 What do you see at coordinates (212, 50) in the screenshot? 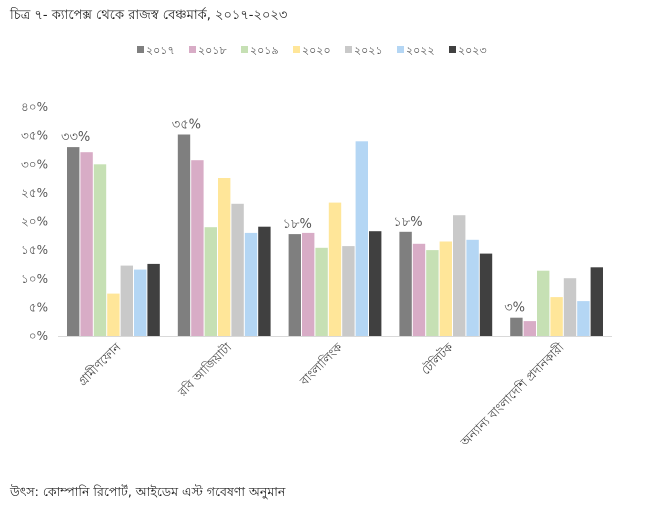
I see `legend-label: ২০১৮` at bounding box center [212, 50].